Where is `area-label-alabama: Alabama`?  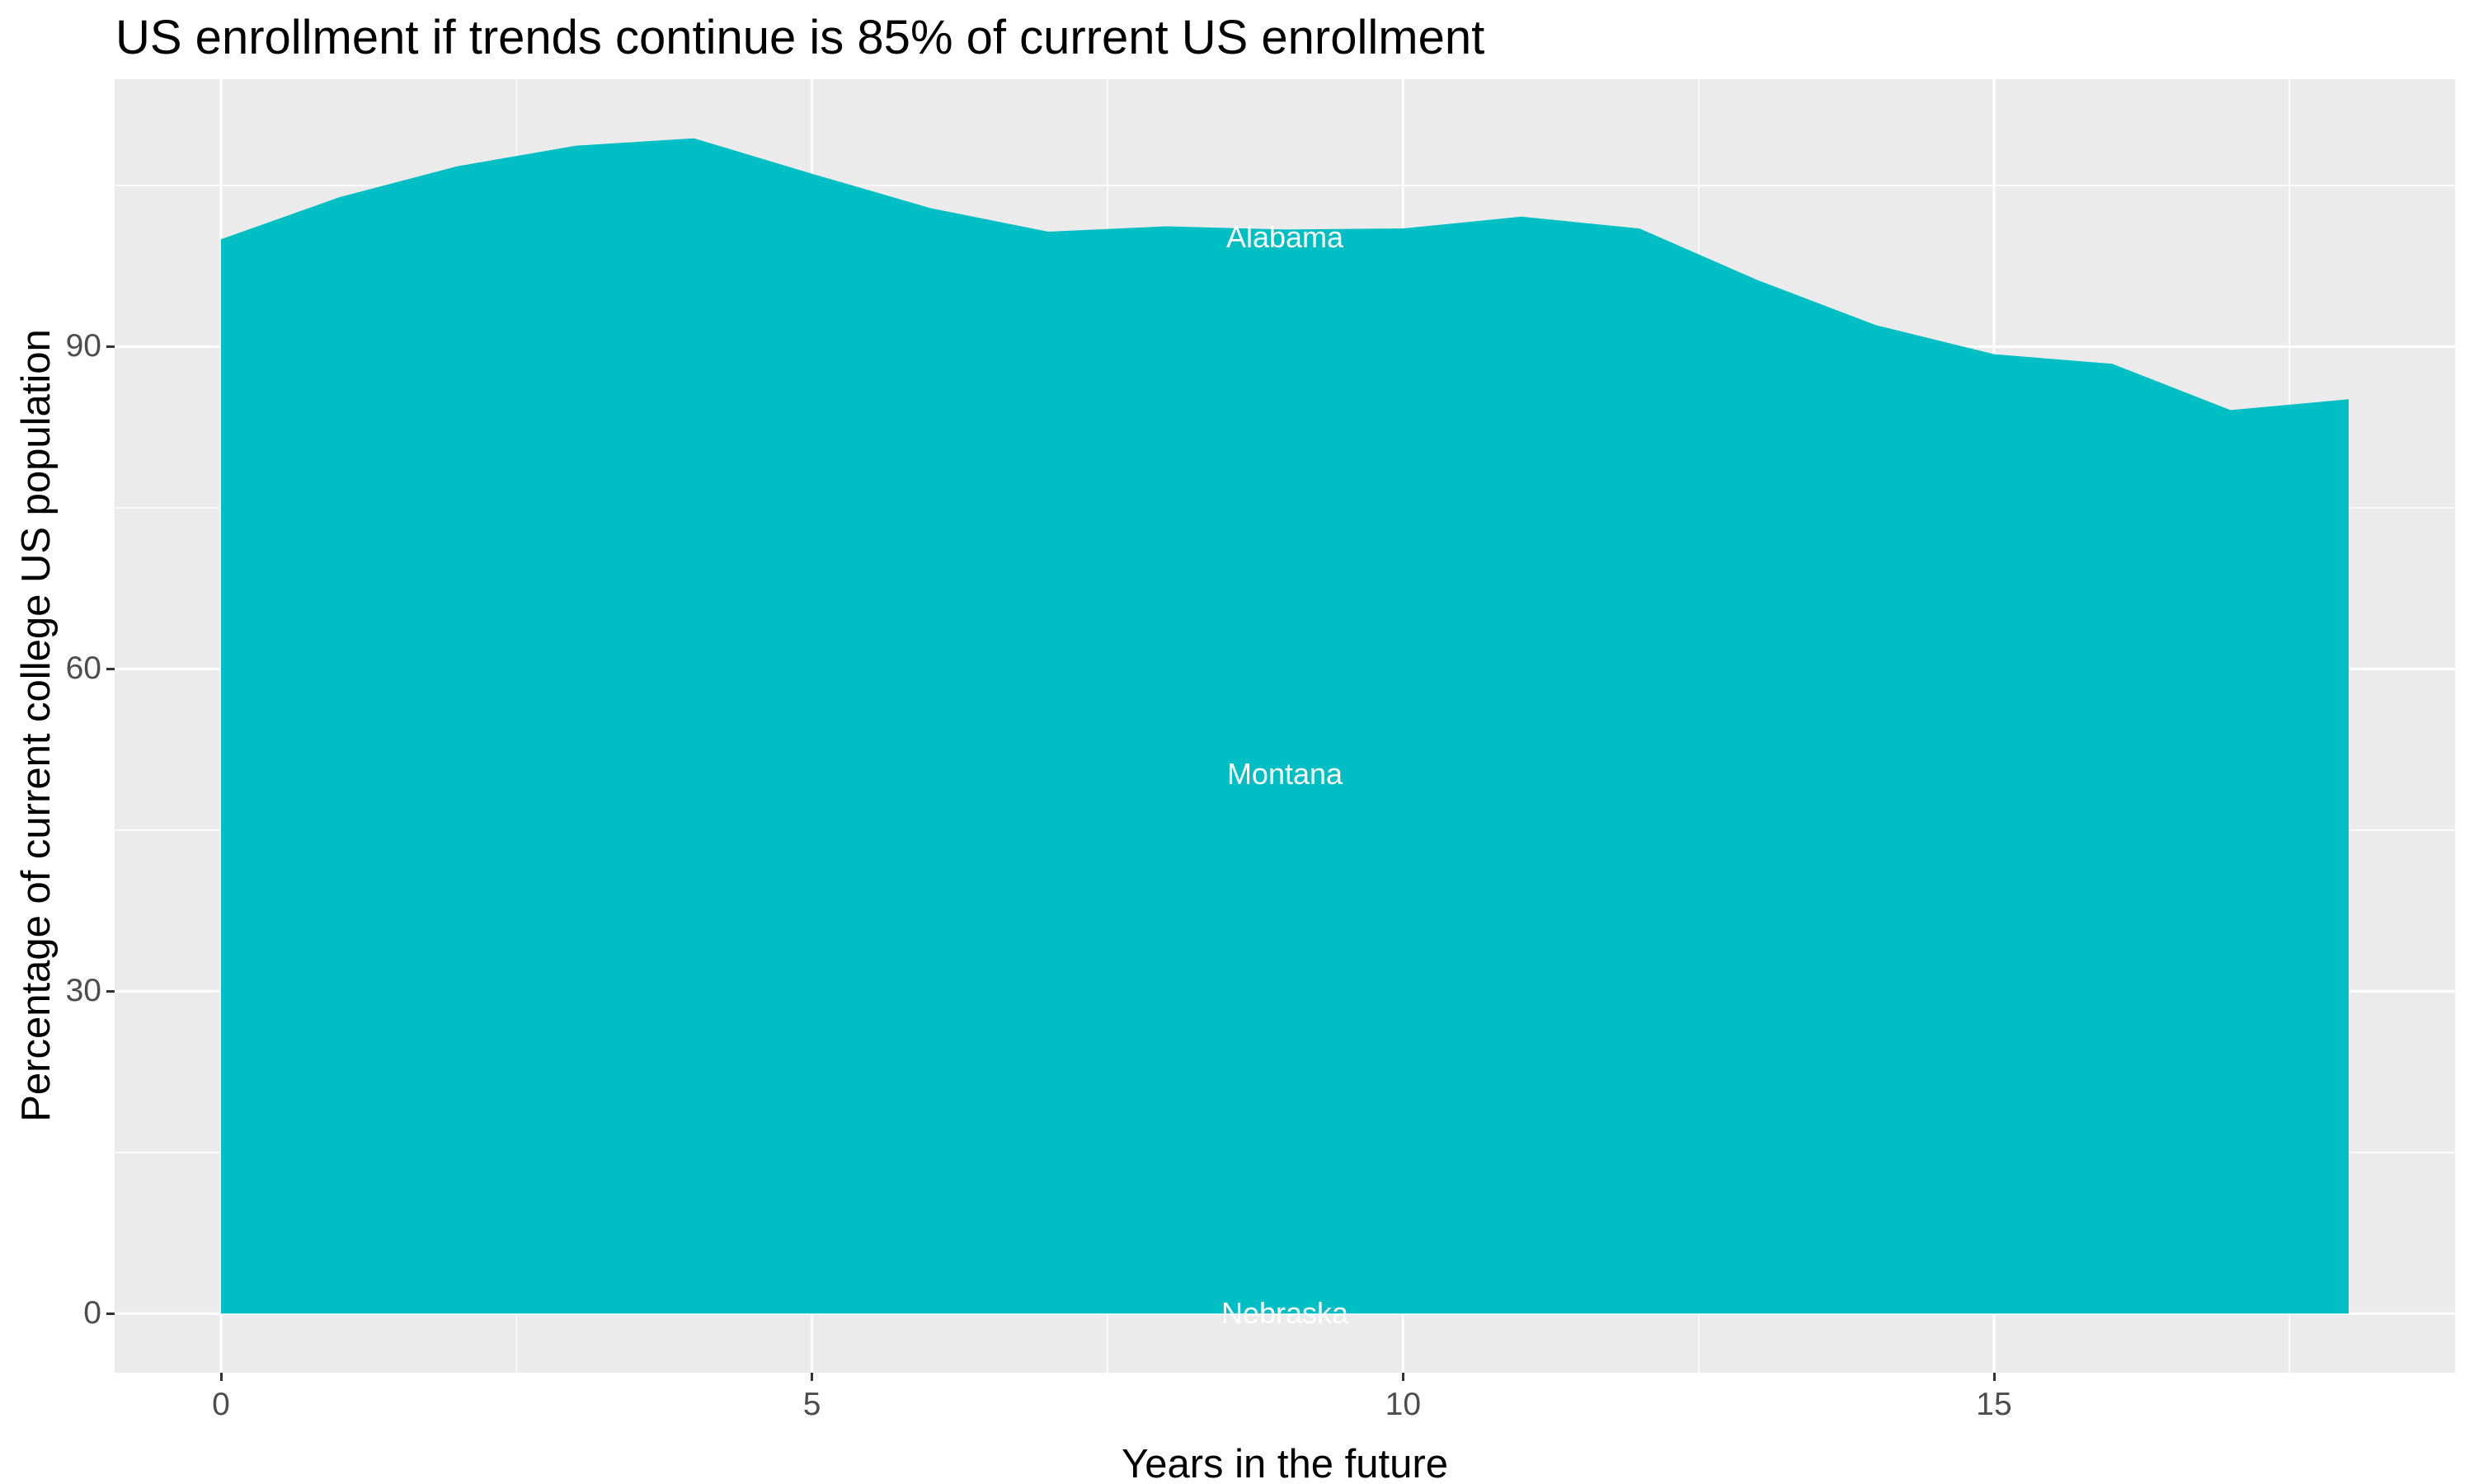 area-label-alabama: Alabama is located at coordinates (1284, 236).